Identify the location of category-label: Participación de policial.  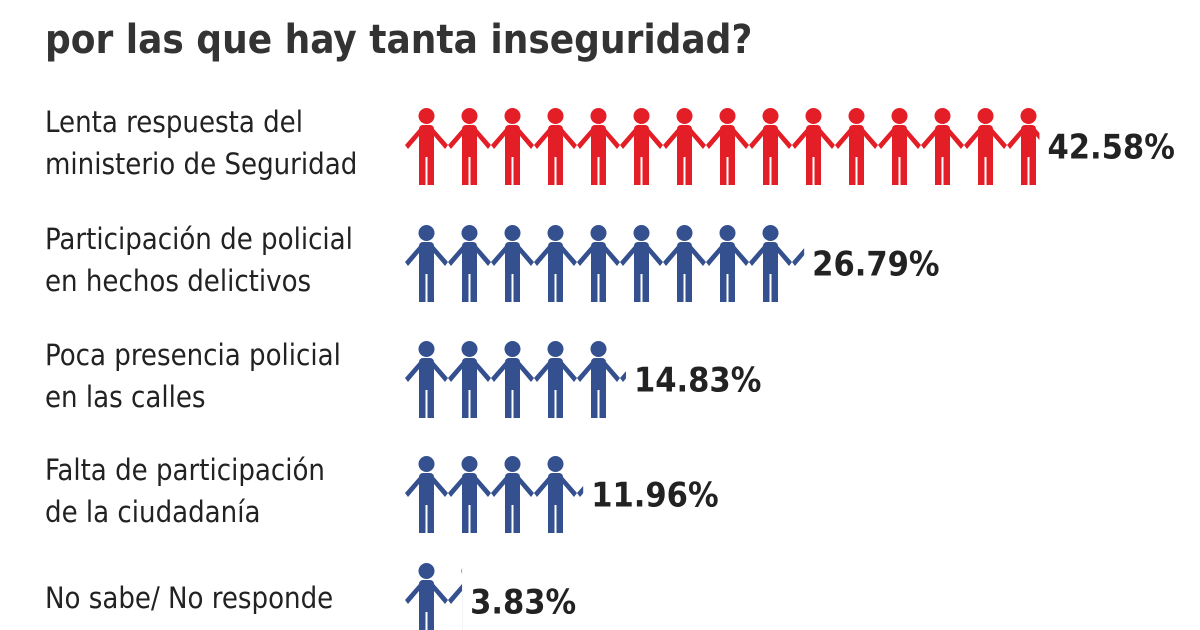
(199, 239).